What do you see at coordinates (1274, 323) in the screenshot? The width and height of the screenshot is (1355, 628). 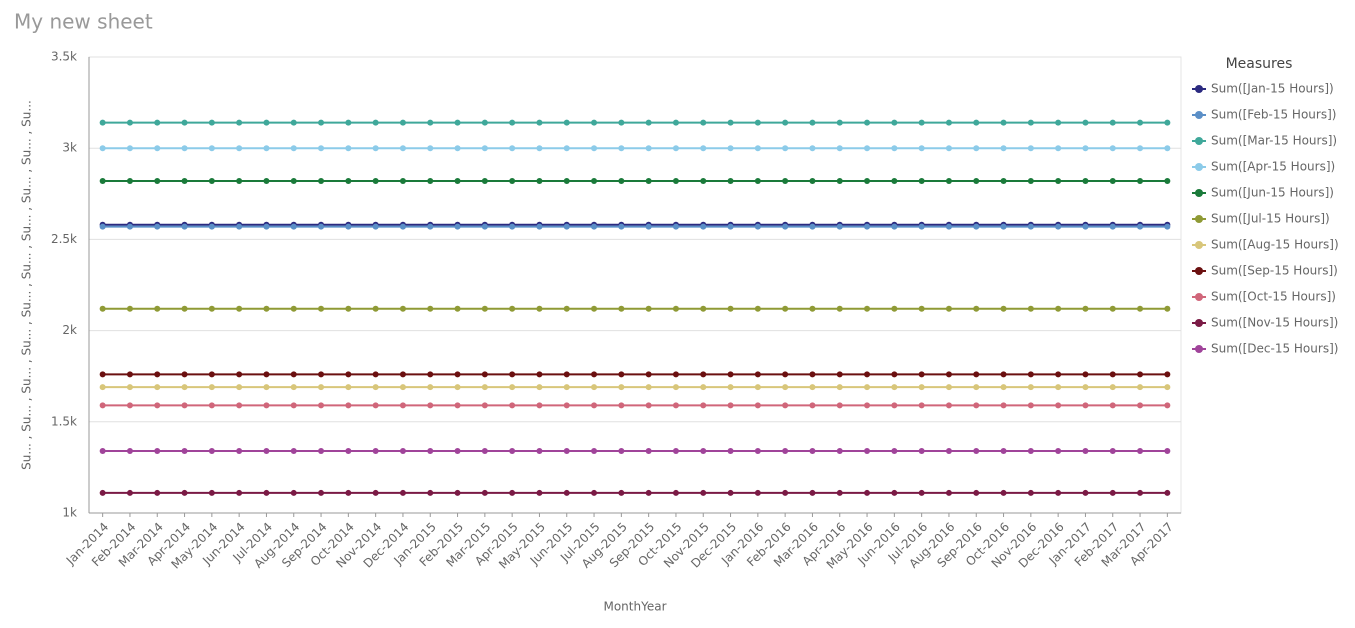 I see `legend-label: Sum([Nov-15 Hours])` at bounding box center [1274, 323].